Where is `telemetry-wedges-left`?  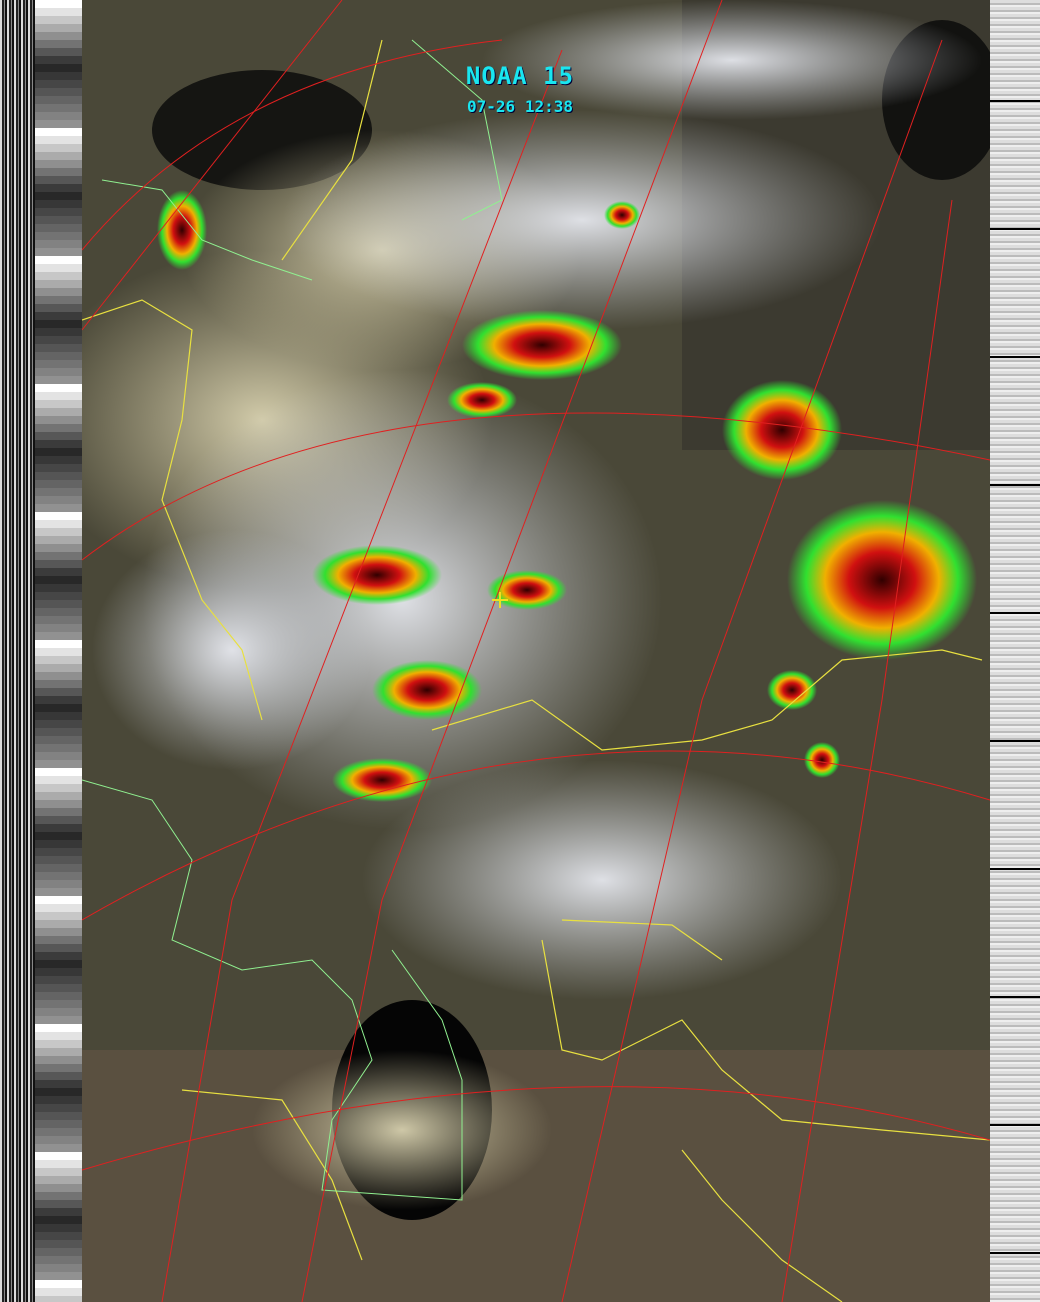
telemetry-wedges-left is located at coordinates (58, 651).